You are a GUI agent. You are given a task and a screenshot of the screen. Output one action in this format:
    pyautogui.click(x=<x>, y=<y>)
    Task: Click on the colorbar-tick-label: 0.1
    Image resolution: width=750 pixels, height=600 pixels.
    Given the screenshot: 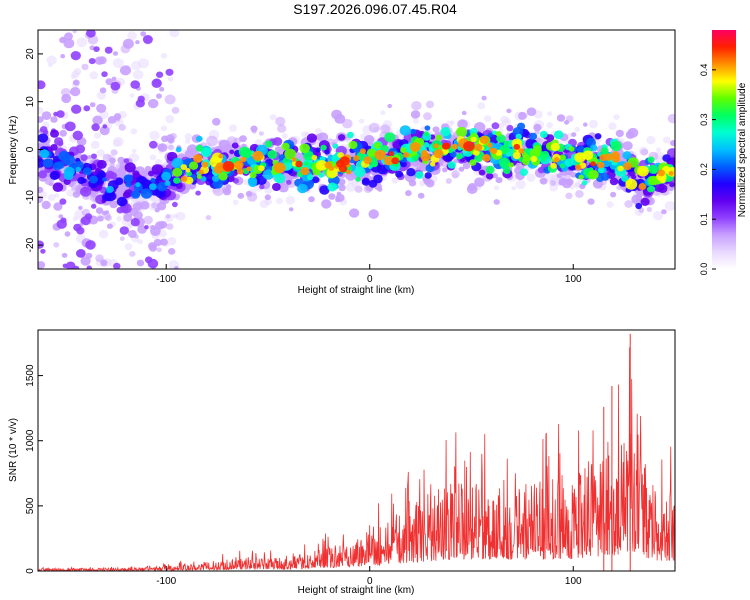 What is the action you would take?
    pyautogui.click(x=704, y=219)
    